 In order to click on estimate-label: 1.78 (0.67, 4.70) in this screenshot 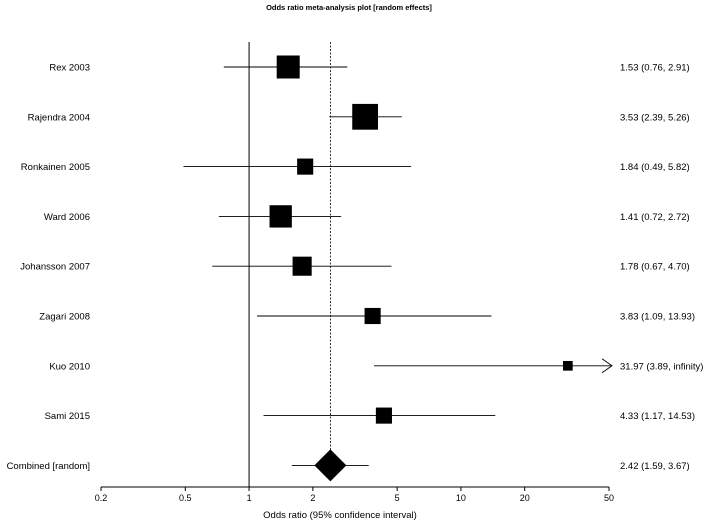, I will do `click(655, 267)`.